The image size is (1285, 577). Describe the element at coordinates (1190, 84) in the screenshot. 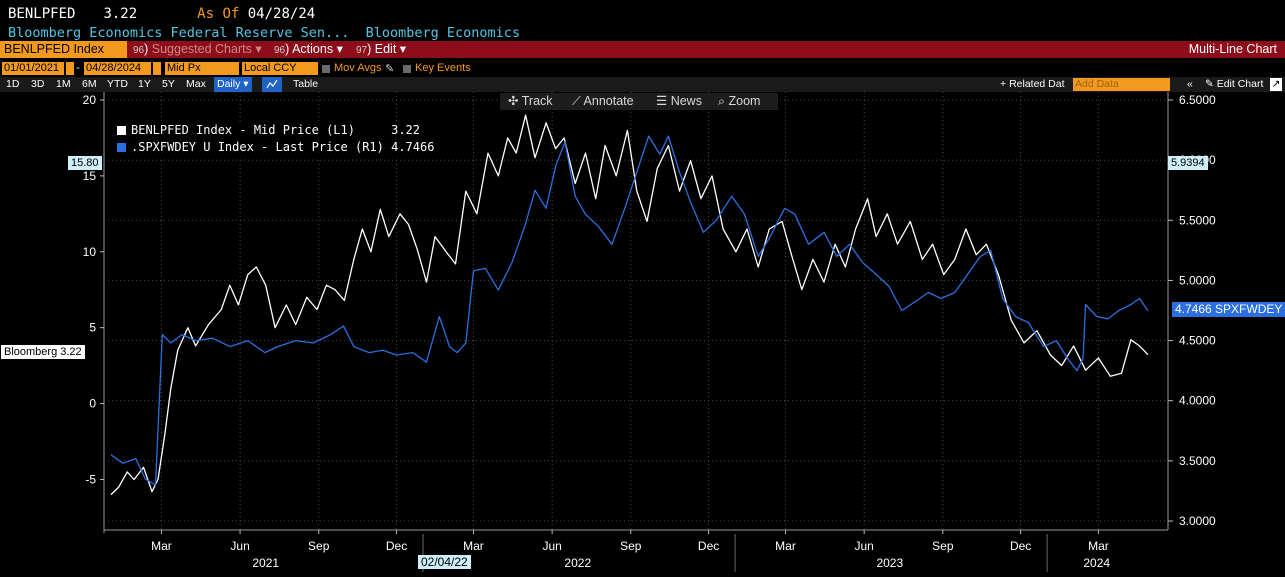

I see `collapse-icon: «` at that location.